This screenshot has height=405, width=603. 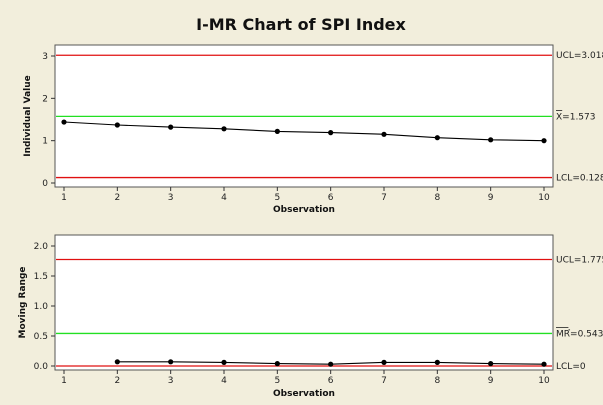 What do you see at coordinates (41, 337) in the screenshot?
I see `moving-range-ytick-label: 0.5` at bounding box center [41, 337].